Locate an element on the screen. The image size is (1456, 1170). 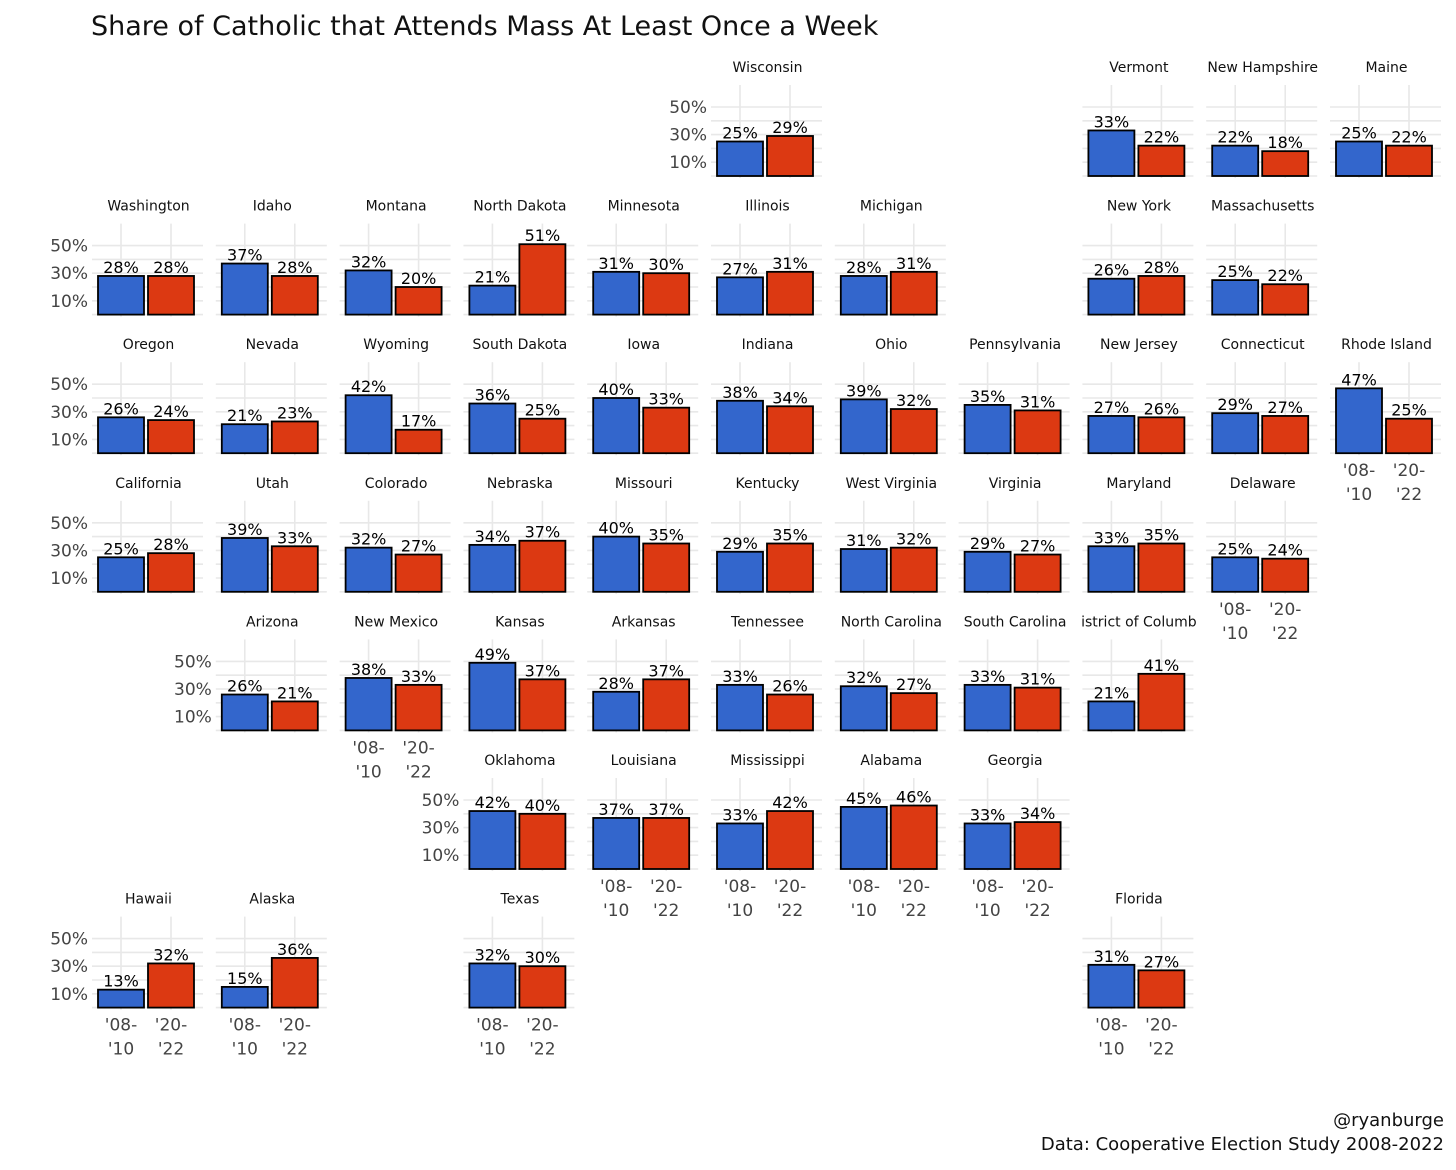
bar-value-label: 34% is located at coordinates (493, 536).